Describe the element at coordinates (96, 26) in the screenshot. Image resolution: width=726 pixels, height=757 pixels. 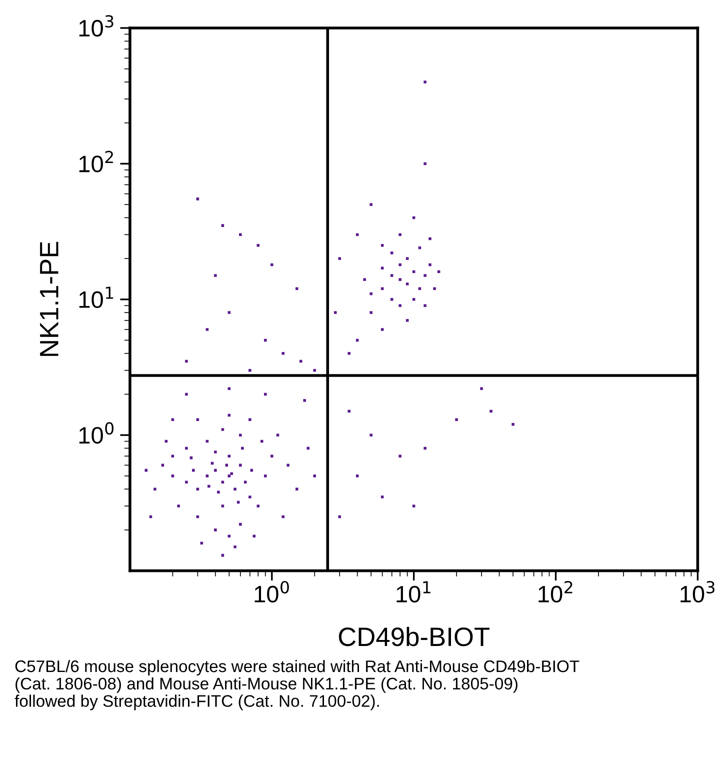
I see `y-tick-label: 10$^{3}$` at that location.